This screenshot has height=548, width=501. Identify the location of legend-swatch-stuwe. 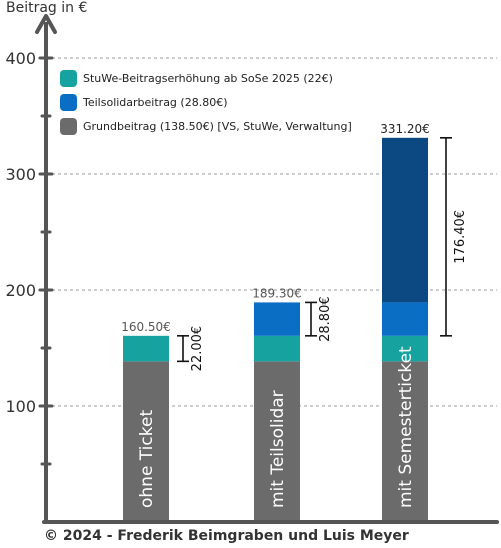
(68, 78).